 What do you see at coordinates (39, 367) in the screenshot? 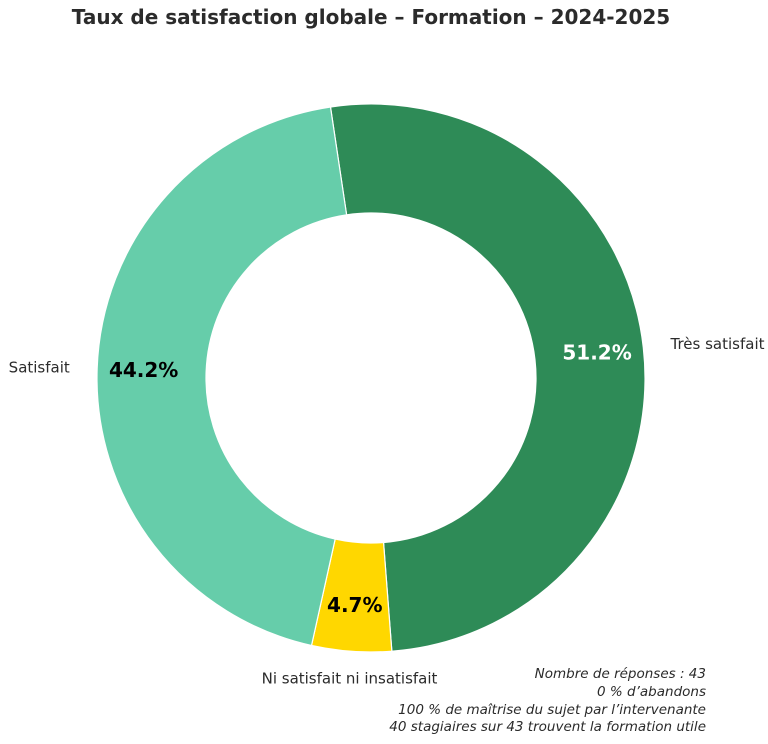
I see `category-label-satisfait: Satisfait` at bounding box center [39, 367].